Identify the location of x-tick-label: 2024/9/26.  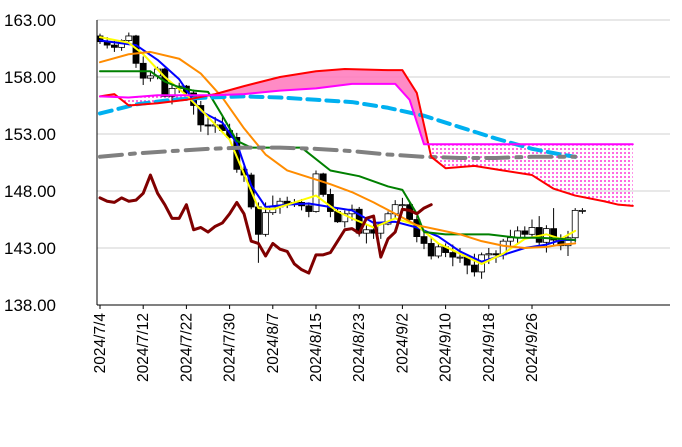
(532, 347).